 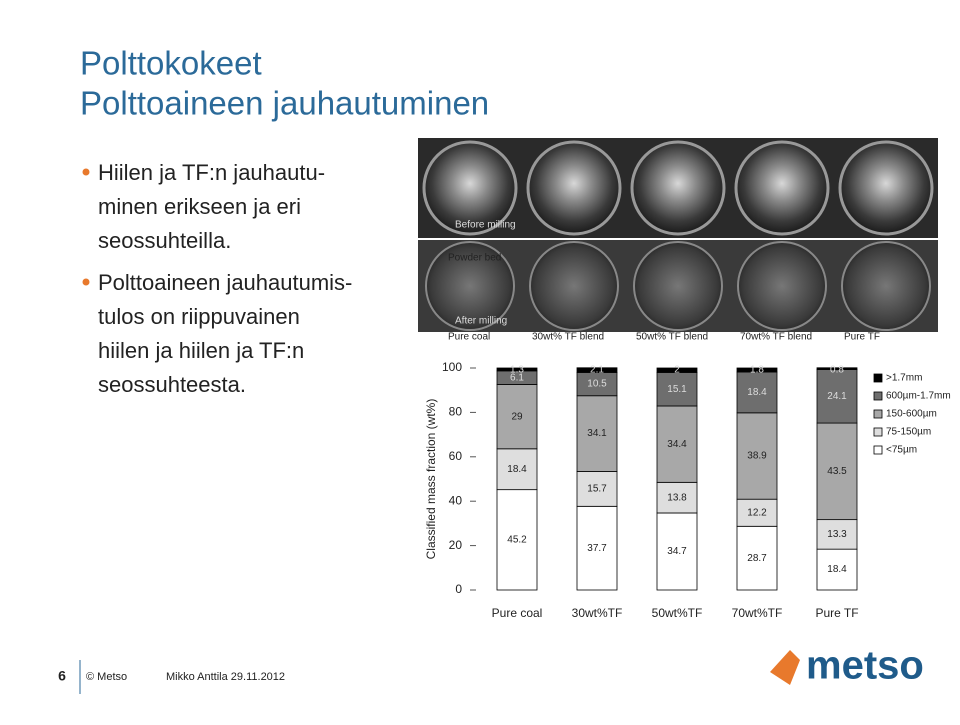 What do you see at coordinates (201, 350) in the screenshot?
I see `bullet-text: hiilen ja hiilen ja TF:n` at bounding box center [201, 350].